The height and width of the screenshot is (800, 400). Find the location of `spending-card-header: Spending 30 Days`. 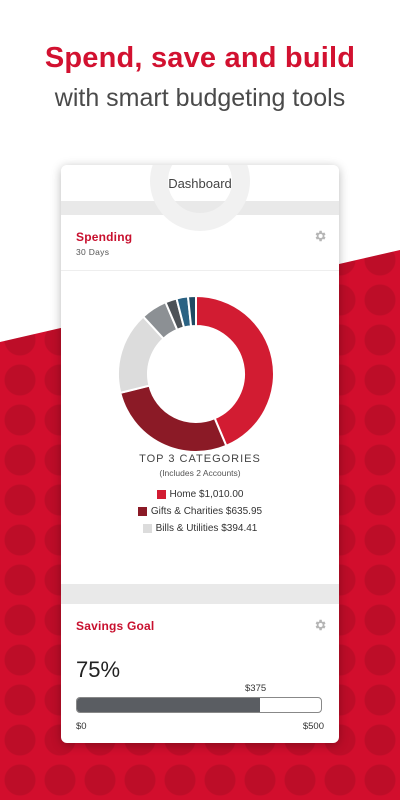

spending-card-header: Spending 30 Days is located at coordinates (200, 243).